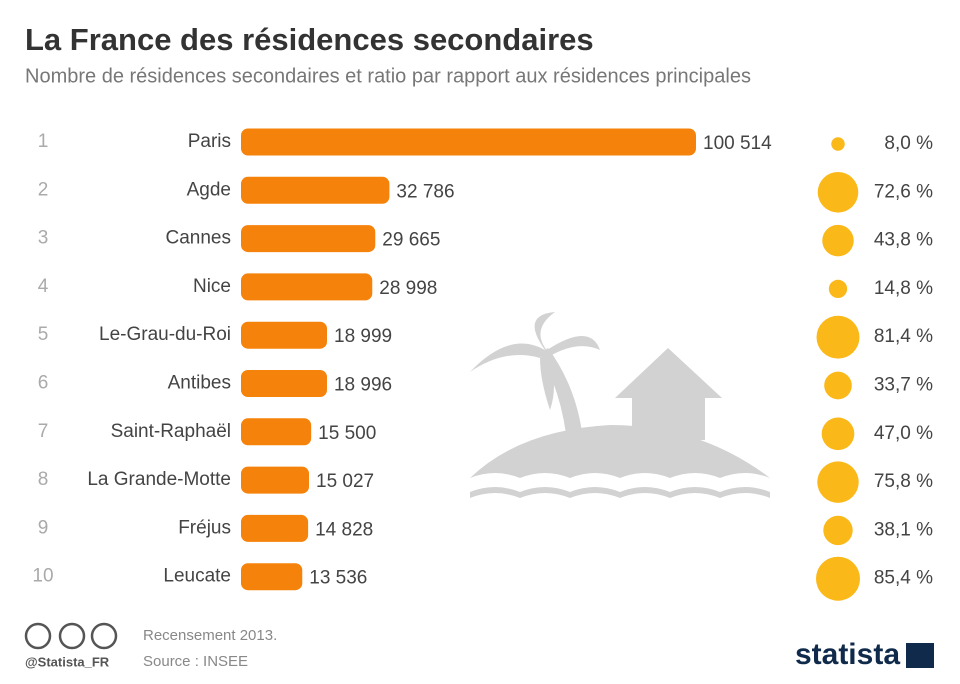 The width and height of the screenshot is (960, 684). Describe the element at coordinates (43, 286) in the screenshot. I see `rank: 4` at that location.